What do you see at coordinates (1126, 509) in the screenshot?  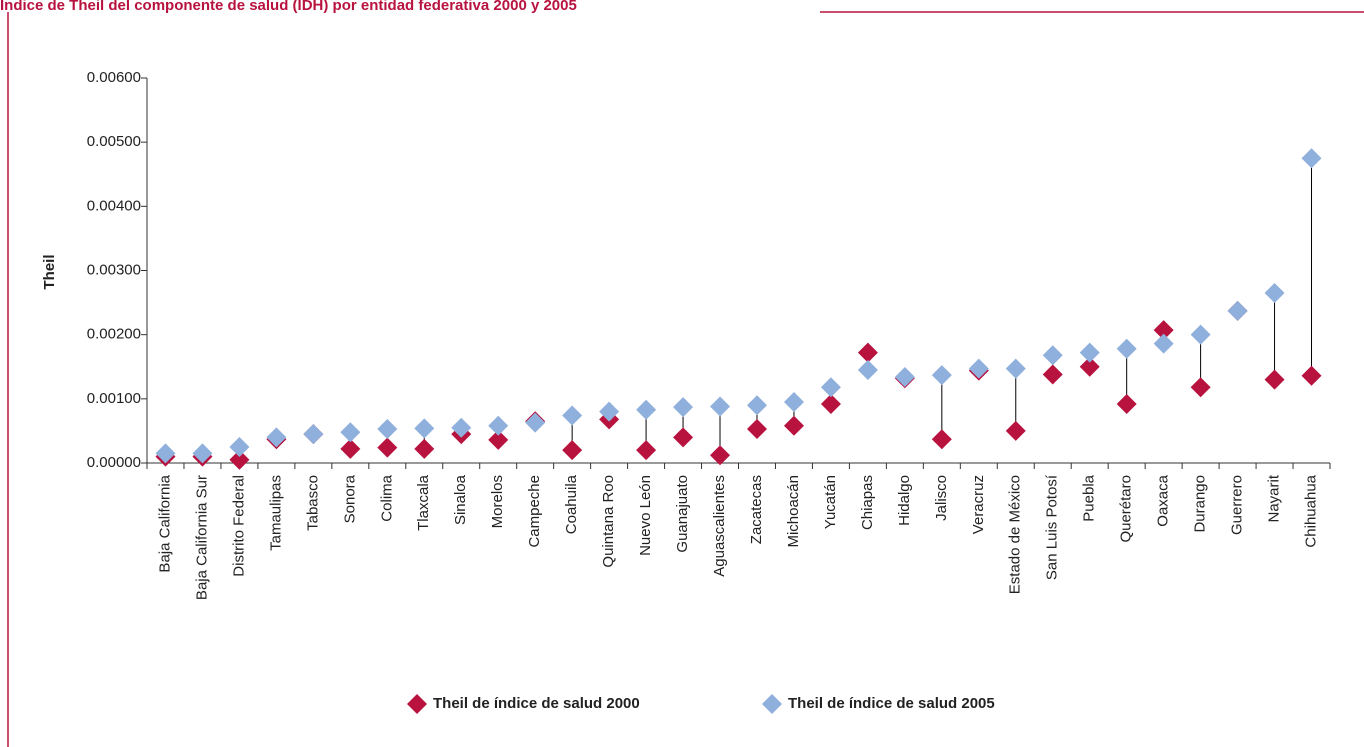 I see `x-tick-label: Querétaro` at bounding box center [1126, 509].